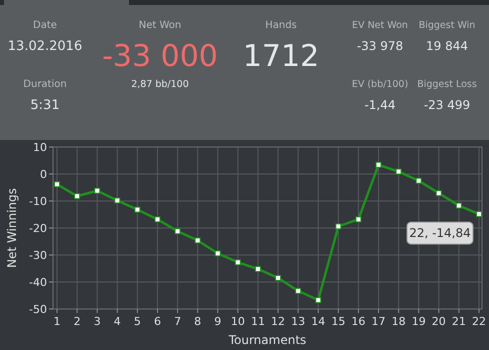  Describe the element at coordinates (419, 321) in the screenshot. I see `x-tick-label: 19` at that location.